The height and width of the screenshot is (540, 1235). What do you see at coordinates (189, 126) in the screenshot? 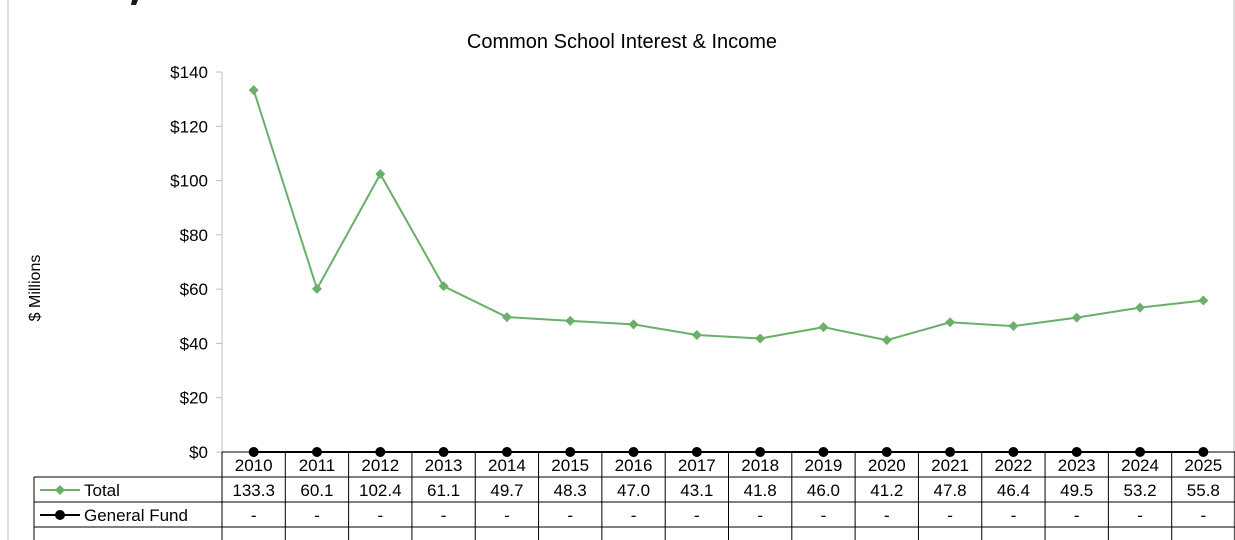
I see `y-tick-label: $120` at bounding box center [189, 126].